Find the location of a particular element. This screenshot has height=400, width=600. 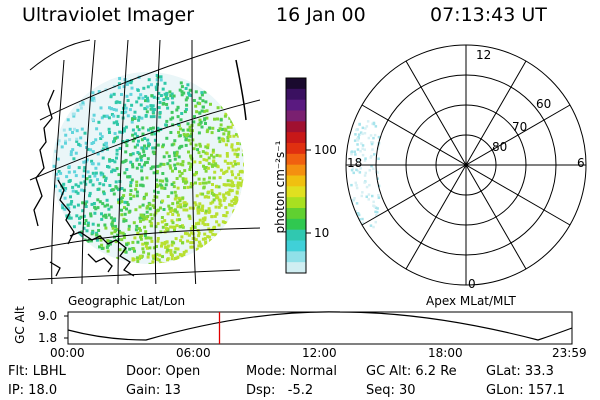

timeline-ytick-9: 9.0 is located at coordinates (48, 316).